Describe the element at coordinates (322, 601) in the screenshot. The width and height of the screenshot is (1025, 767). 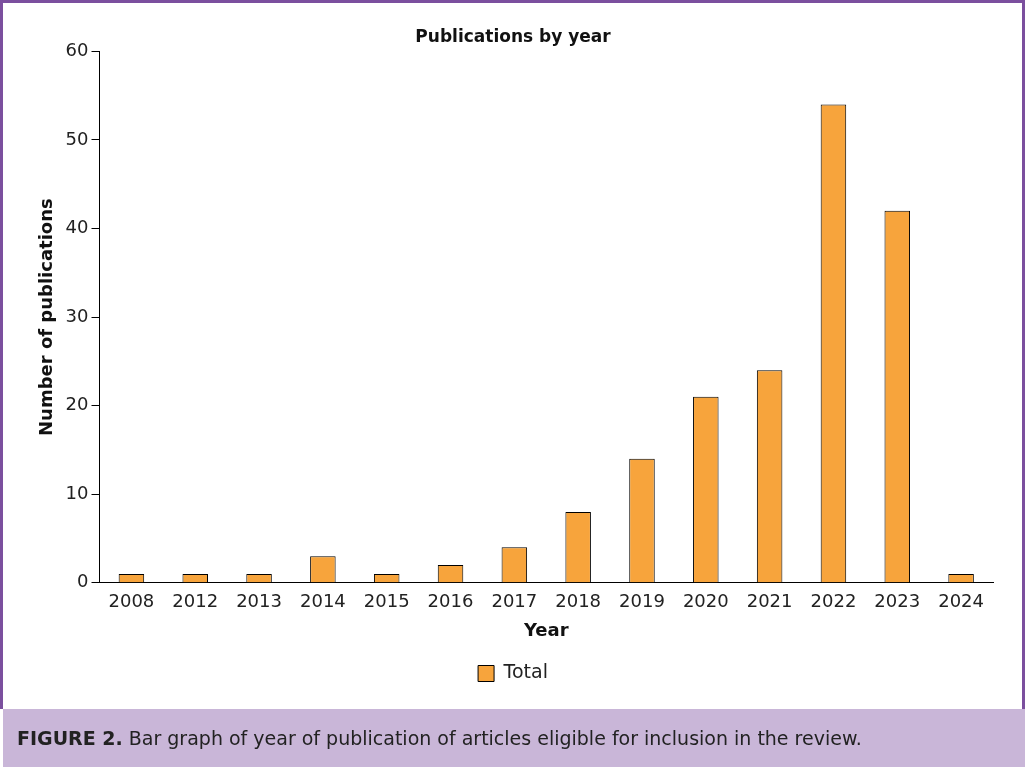
I see `x-tick-label: 2014` at that location.